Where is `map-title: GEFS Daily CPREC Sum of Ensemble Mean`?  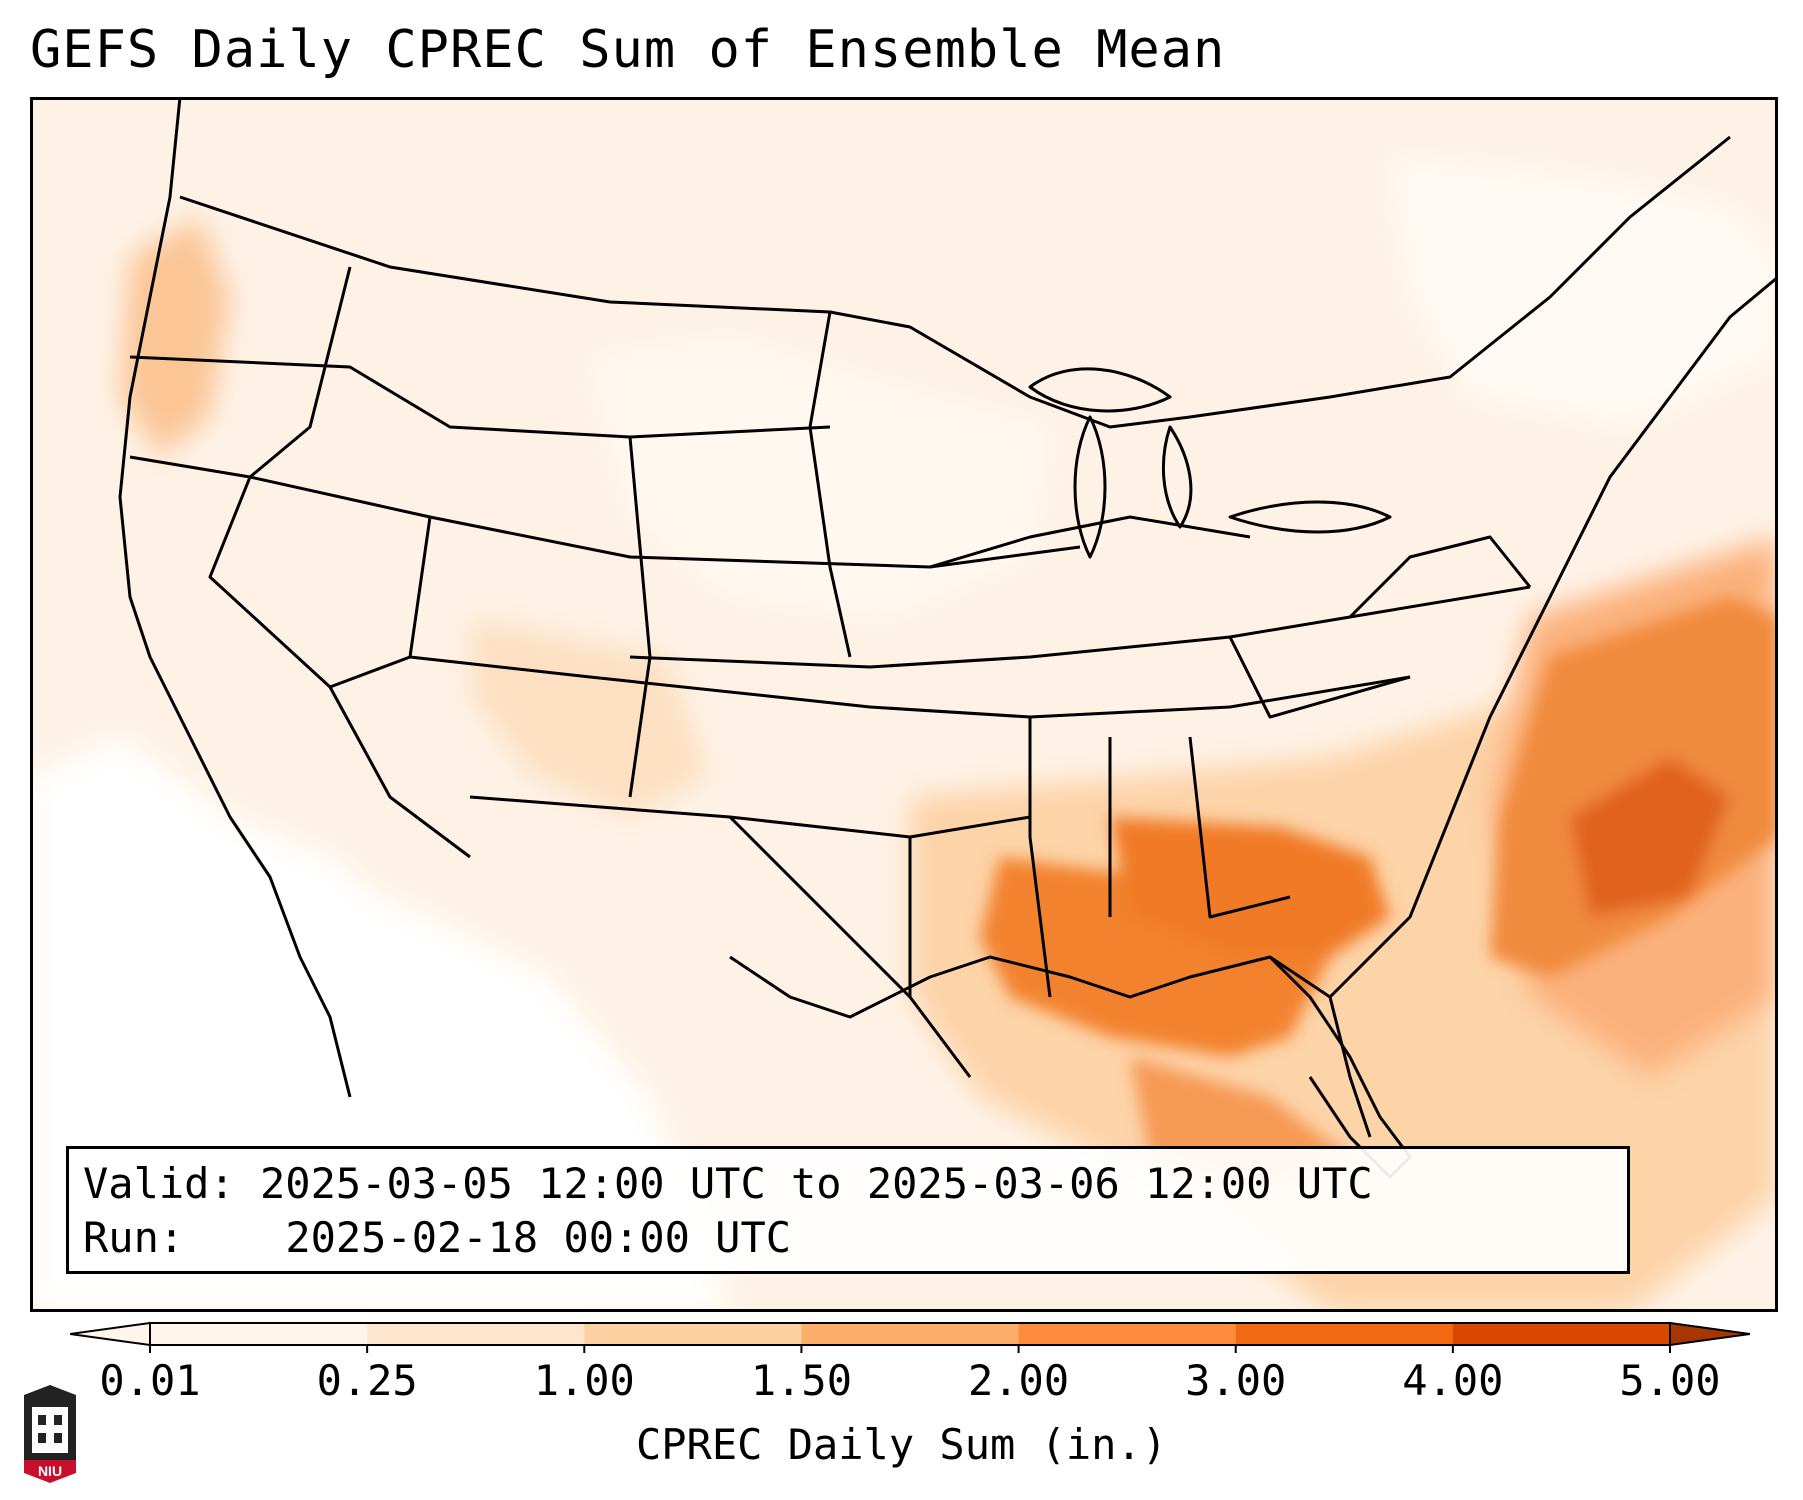 map-title: GEFS Daily CPREC Sum of Ensemble Mean is located at coordinates (628, 50).